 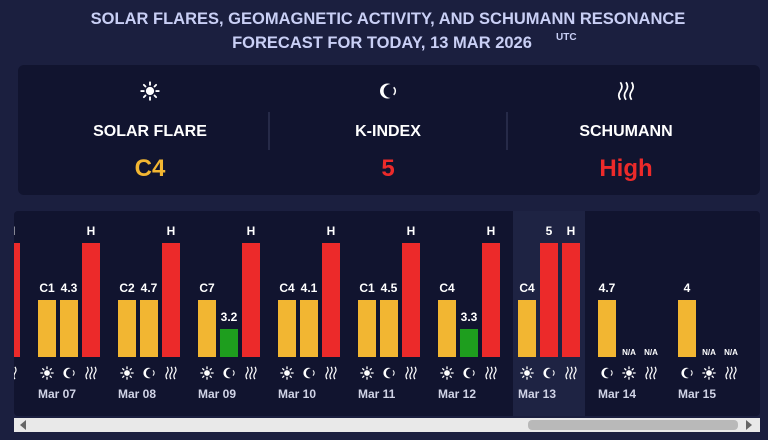 I want to click on utc-label: UTC, so click(x=566, y=37).